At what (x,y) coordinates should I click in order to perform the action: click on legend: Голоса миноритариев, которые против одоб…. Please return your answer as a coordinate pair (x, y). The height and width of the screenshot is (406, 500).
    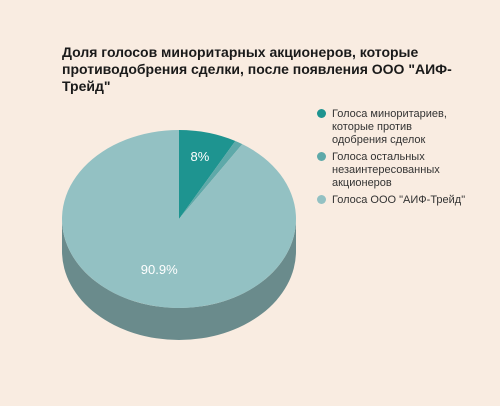
    Looking at the image, I should click on (391, 159).